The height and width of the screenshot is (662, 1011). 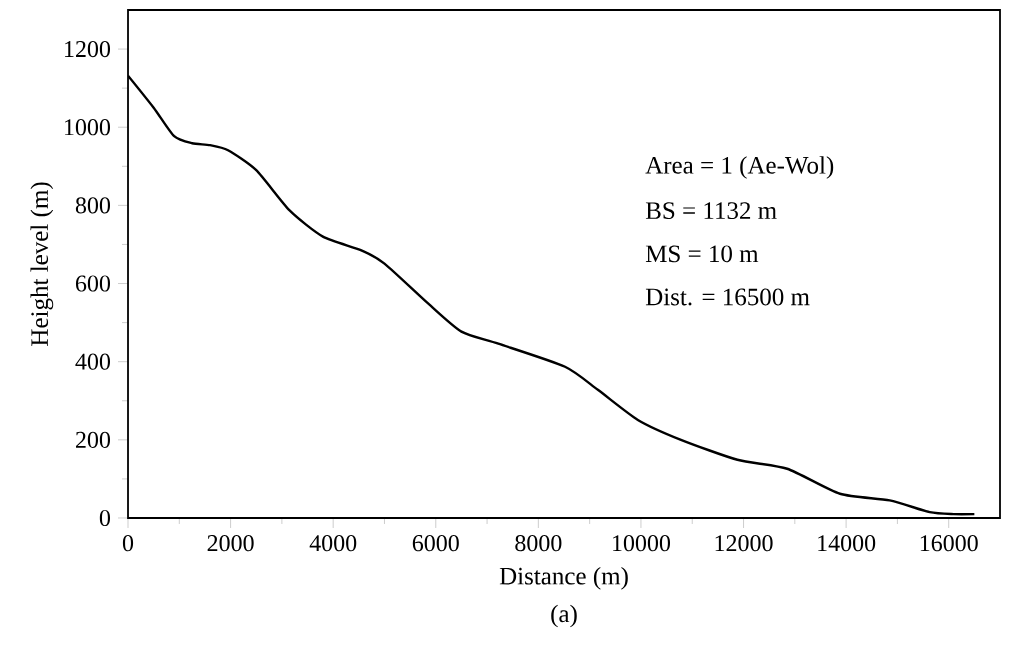 What do you see at coordinates (744, 543) in the screenshot?
I see `x-tick-label: 12000` at bounding box center [744, 543].